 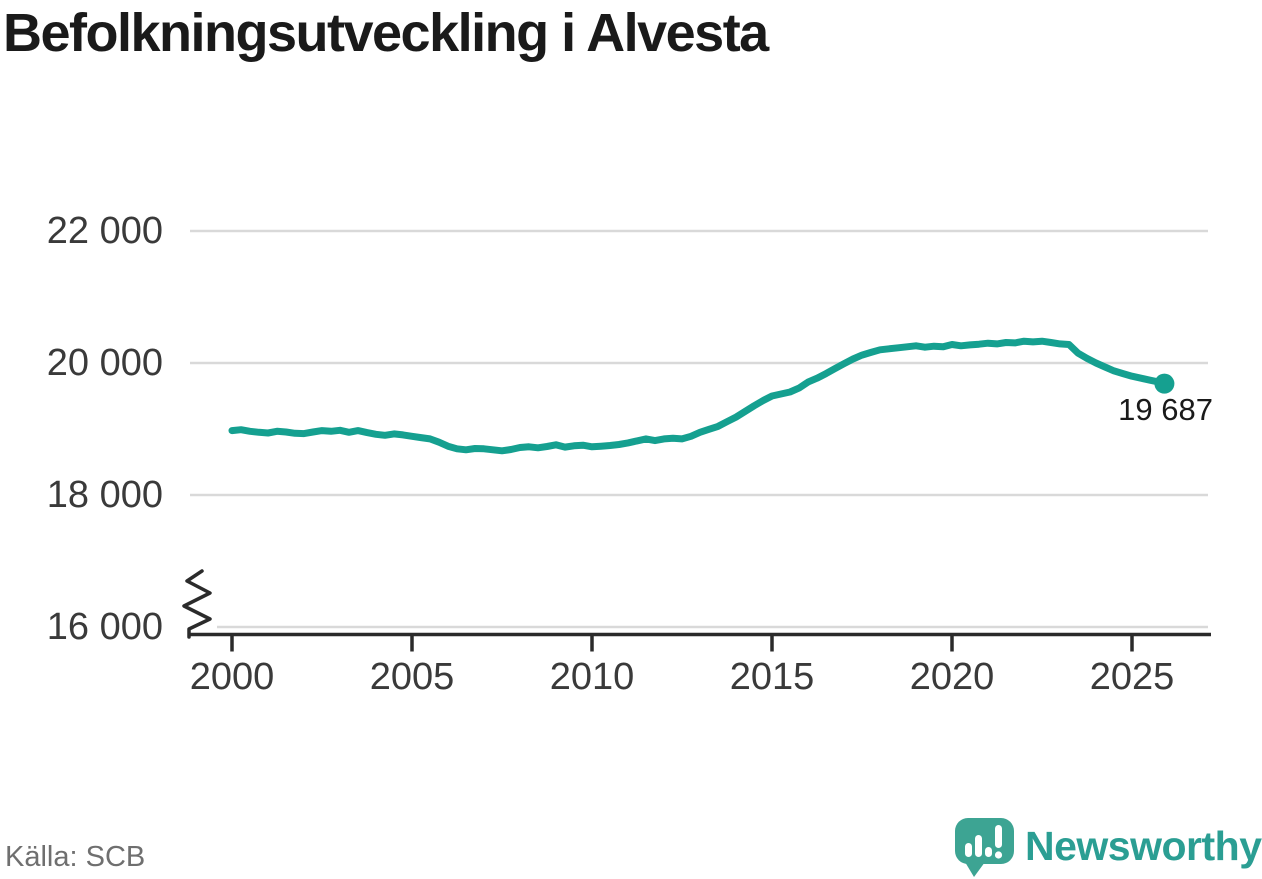 I want to click on population-line, so click(x=698, y=396).